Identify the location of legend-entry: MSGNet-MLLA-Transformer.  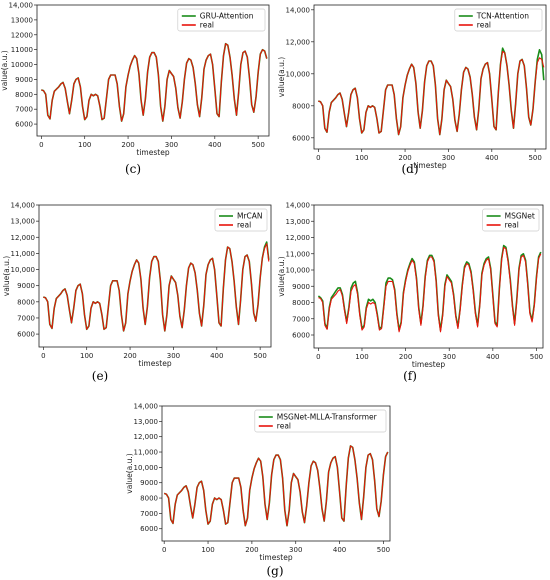
(327, 417).